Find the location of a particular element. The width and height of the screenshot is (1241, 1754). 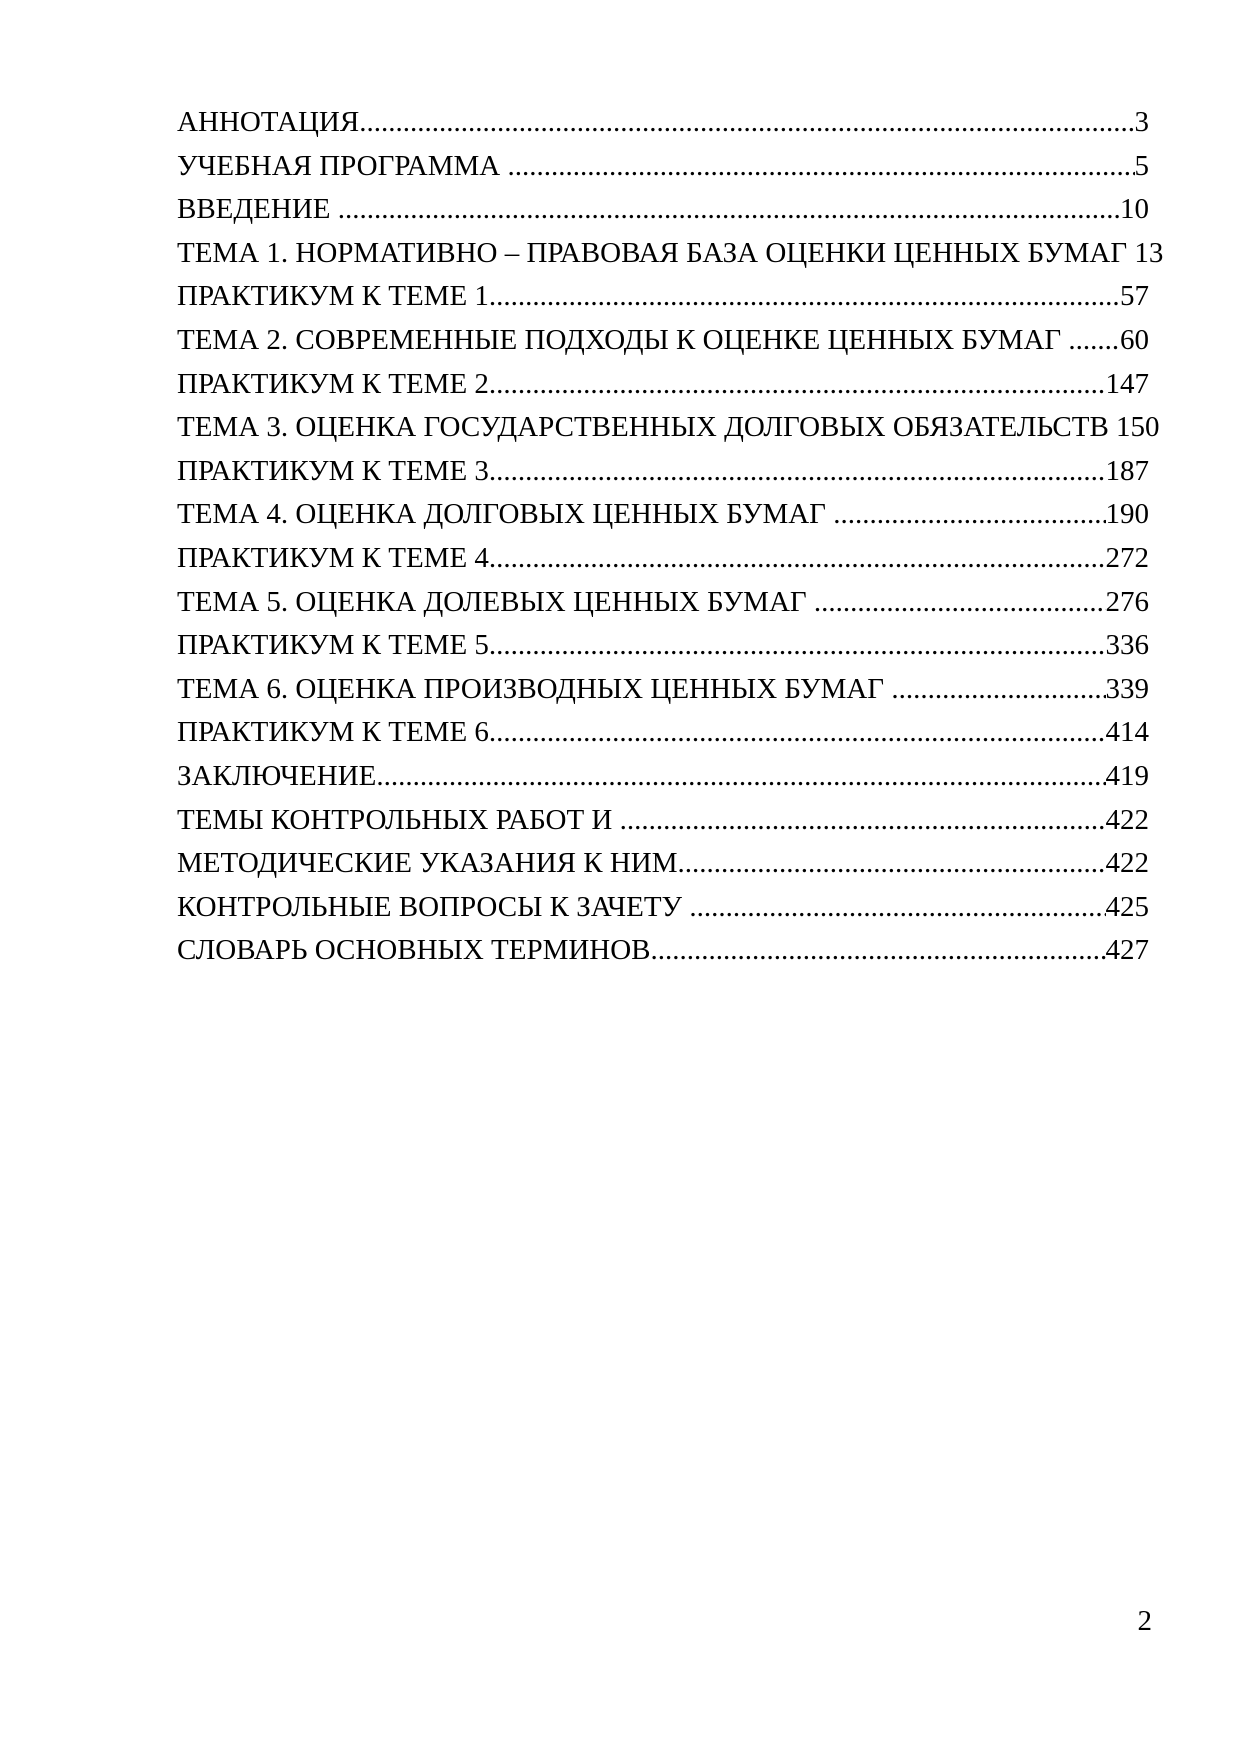

toc-row: ПРАКТИКУМ К ТЕМЕ 3 187 is located at coordinates (663, 472).